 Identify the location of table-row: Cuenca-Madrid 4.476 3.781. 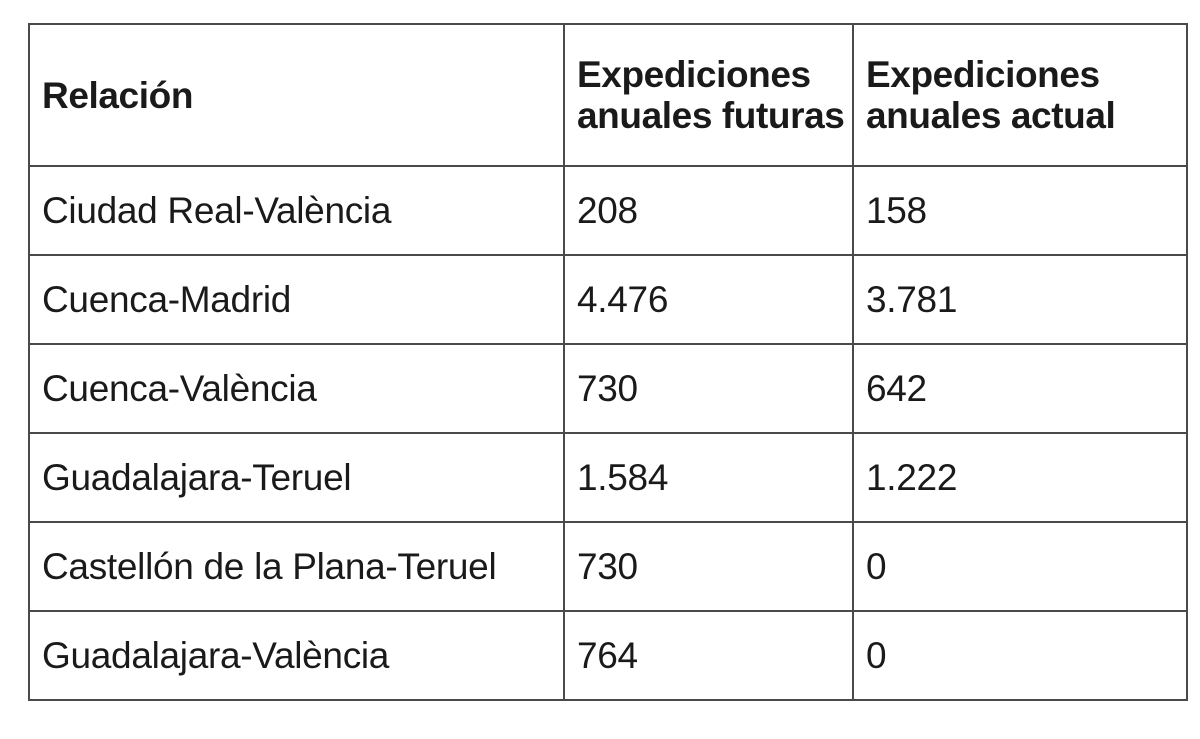
(608, 299).